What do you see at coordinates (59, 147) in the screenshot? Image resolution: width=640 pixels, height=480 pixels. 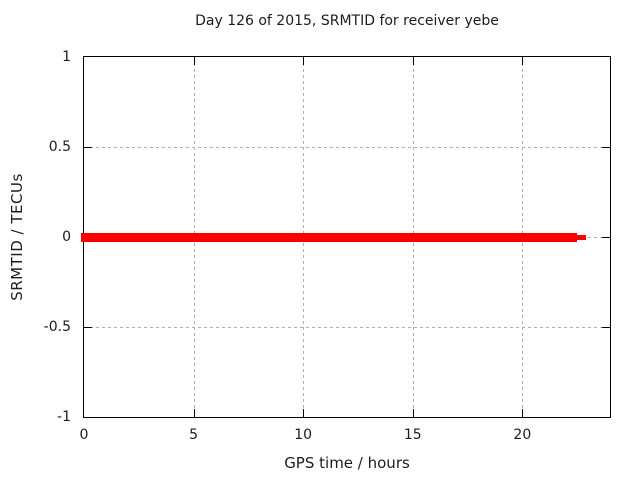 I see `y-tick-label: 0.5` at bounding box center [59, 147].